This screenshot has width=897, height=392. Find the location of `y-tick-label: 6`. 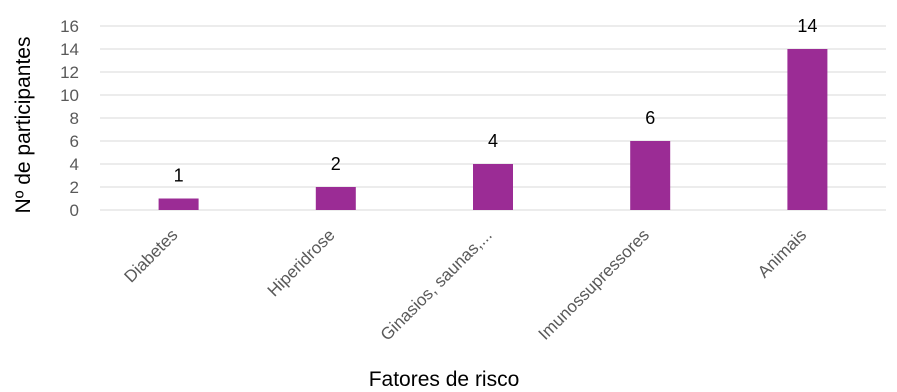

y-tick-label: 6 is located at coordinates (74, 141).